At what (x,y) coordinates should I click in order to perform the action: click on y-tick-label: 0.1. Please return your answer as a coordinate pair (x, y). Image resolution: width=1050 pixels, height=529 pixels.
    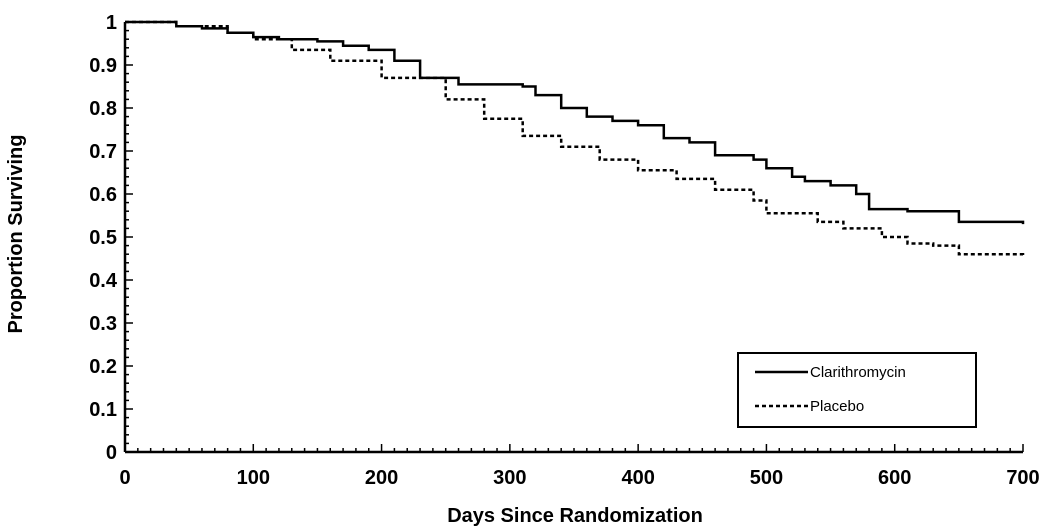
    Looking at the image, I should click on (103, 410).